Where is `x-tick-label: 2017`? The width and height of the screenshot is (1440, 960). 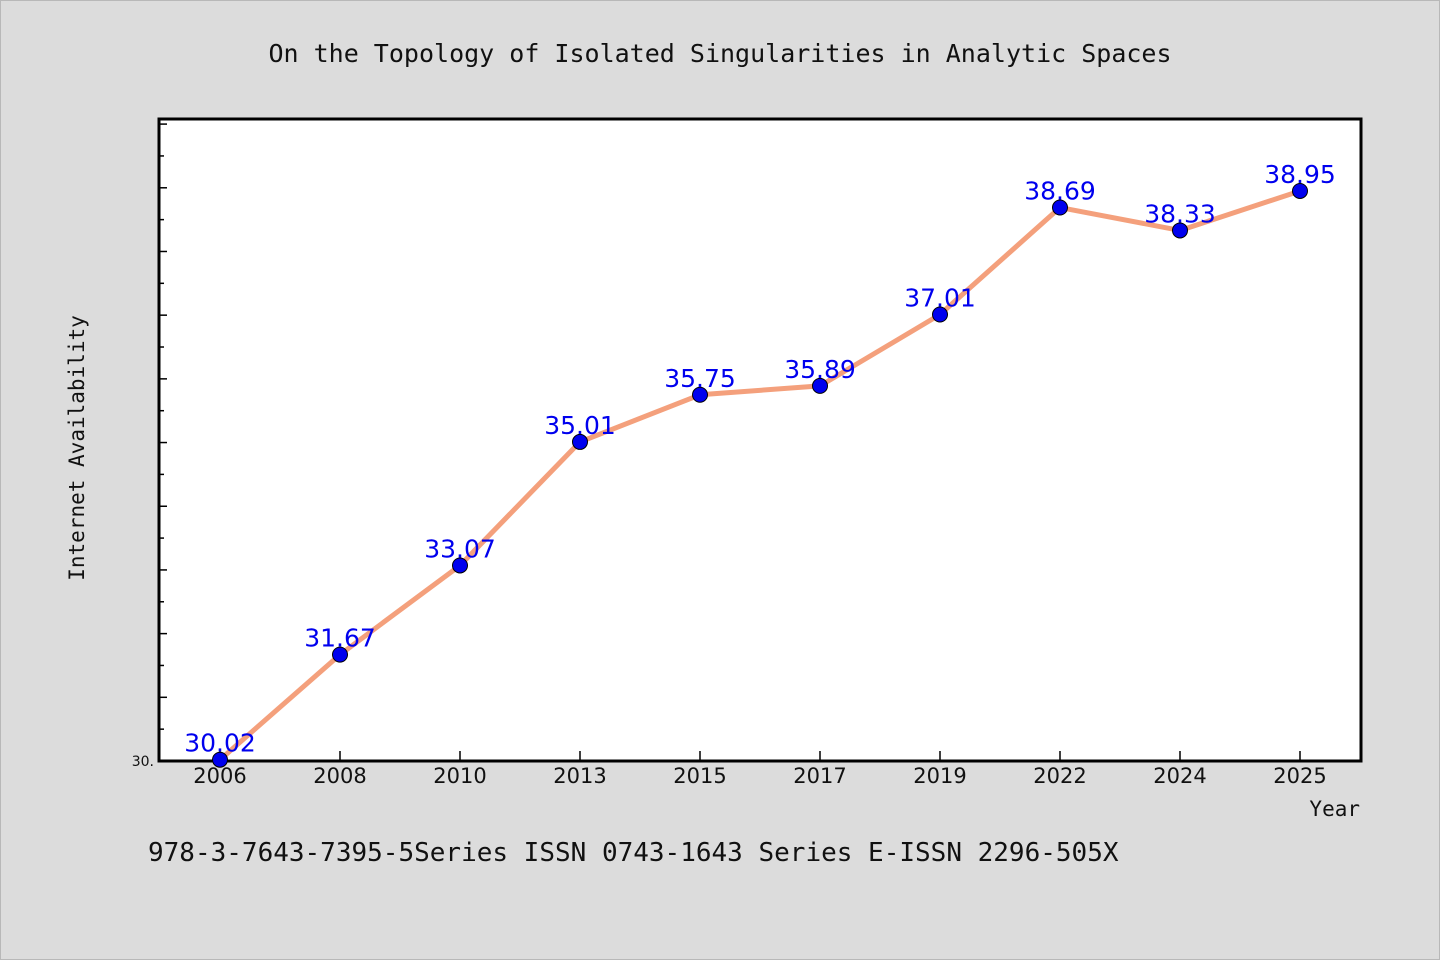 x-tick-label: 2017 is located at coordinates (819, 776).